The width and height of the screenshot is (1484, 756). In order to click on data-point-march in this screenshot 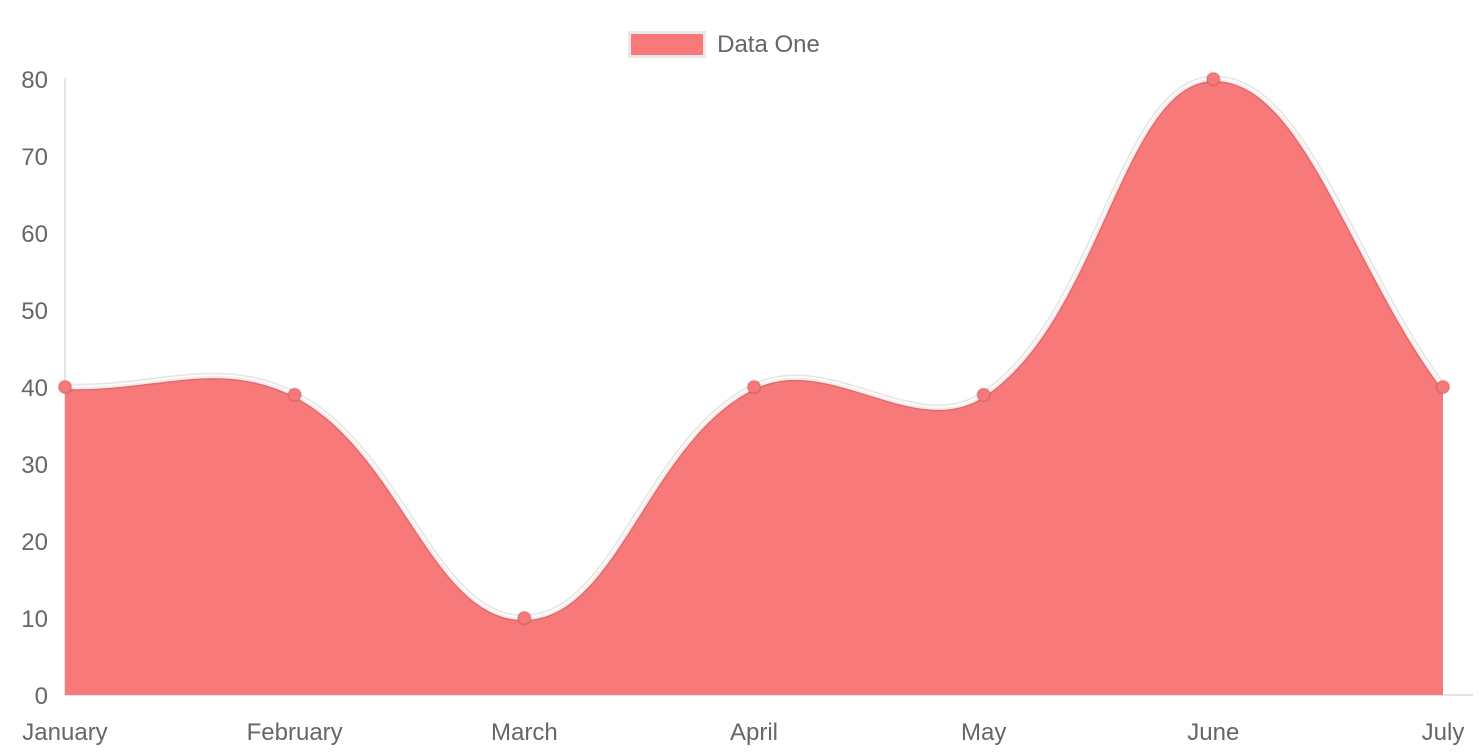, I will do `click(524, 618)`.